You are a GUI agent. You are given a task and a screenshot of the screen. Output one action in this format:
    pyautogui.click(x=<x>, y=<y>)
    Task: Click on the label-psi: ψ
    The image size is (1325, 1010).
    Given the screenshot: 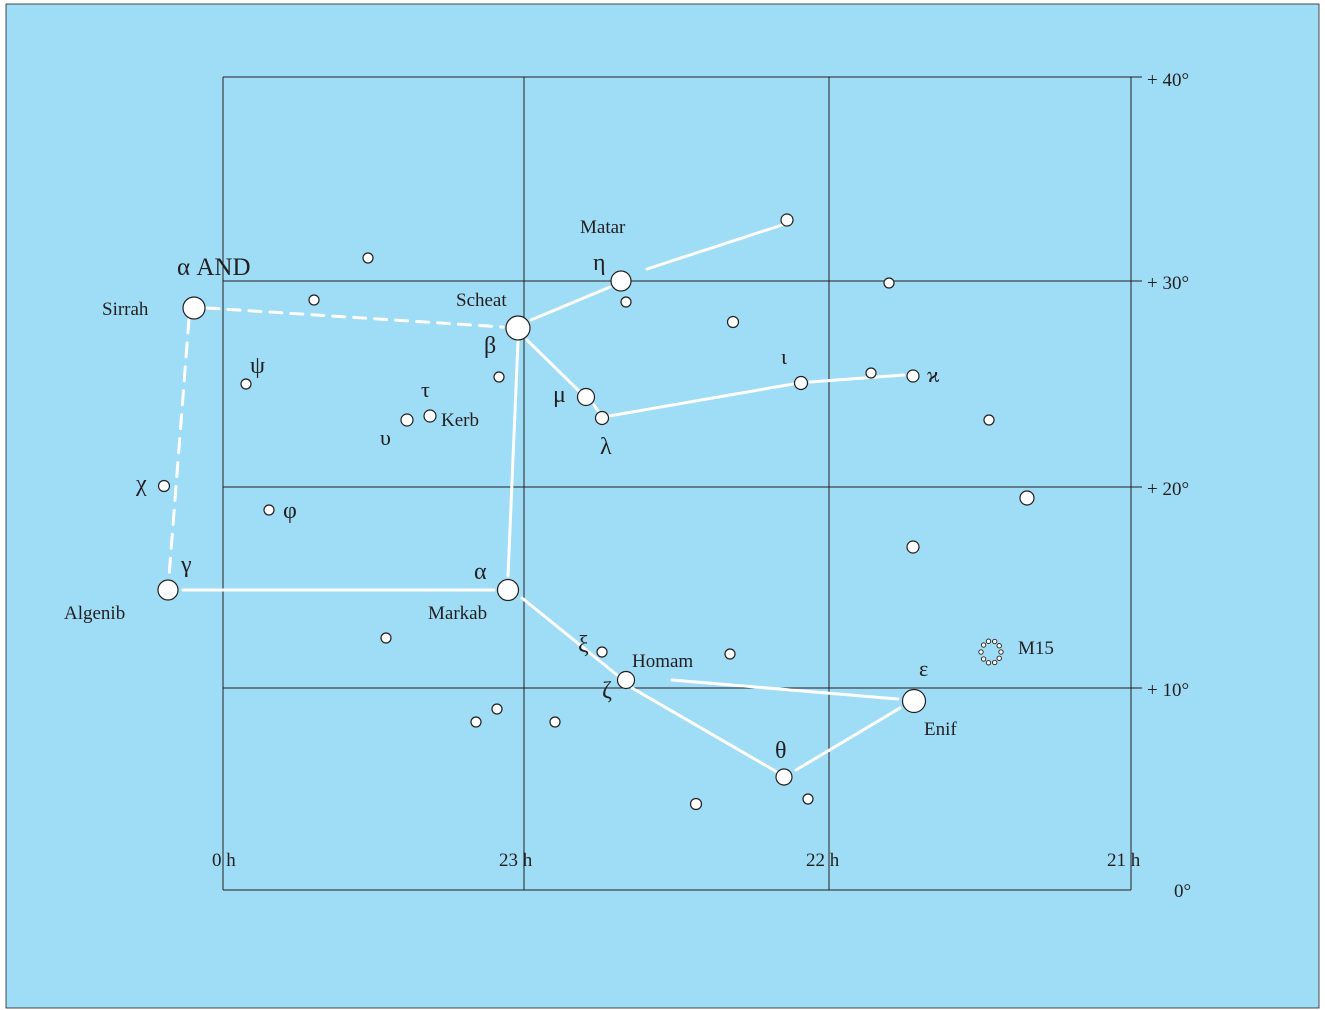 What is the action you would take?
    pyautogui.click(x=257, y=366)
    